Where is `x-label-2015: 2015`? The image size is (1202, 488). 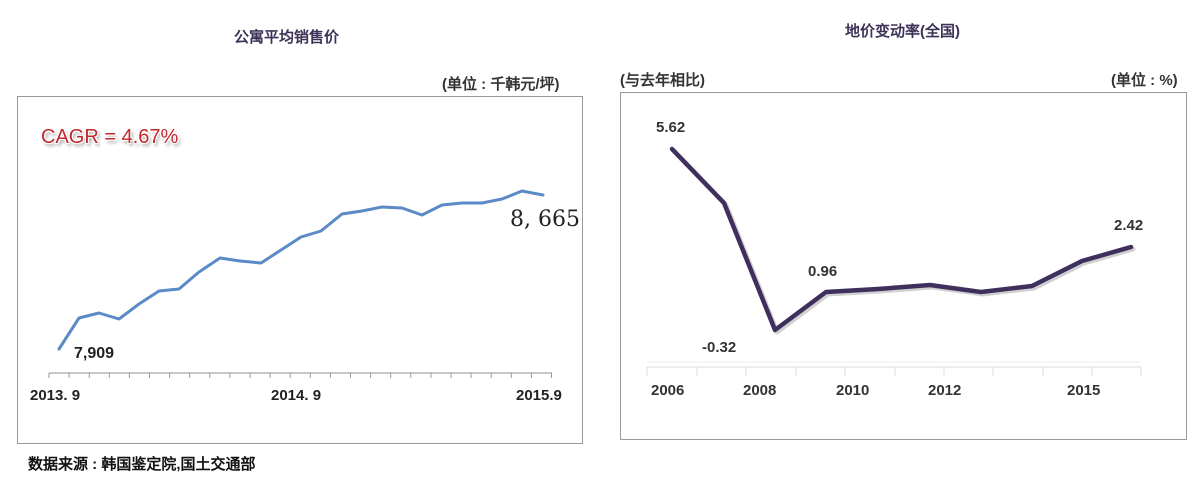 x-label-2015: 2015 is located at coordinates (1084, 390).